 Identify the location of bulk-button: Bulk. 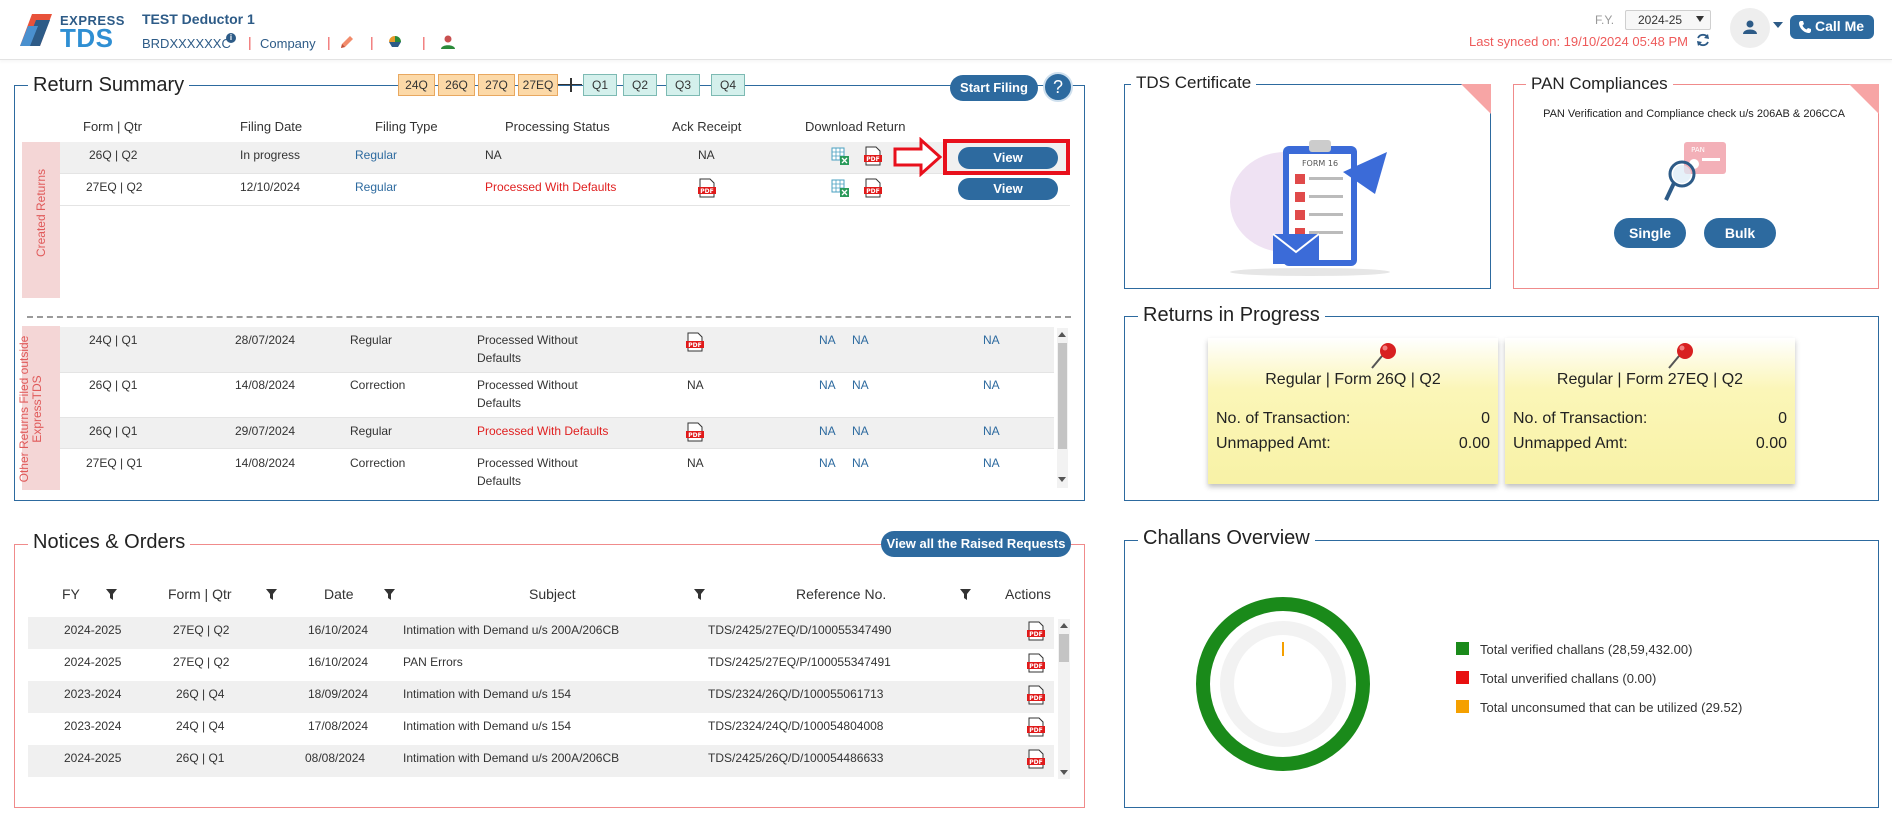
(1740, 233).